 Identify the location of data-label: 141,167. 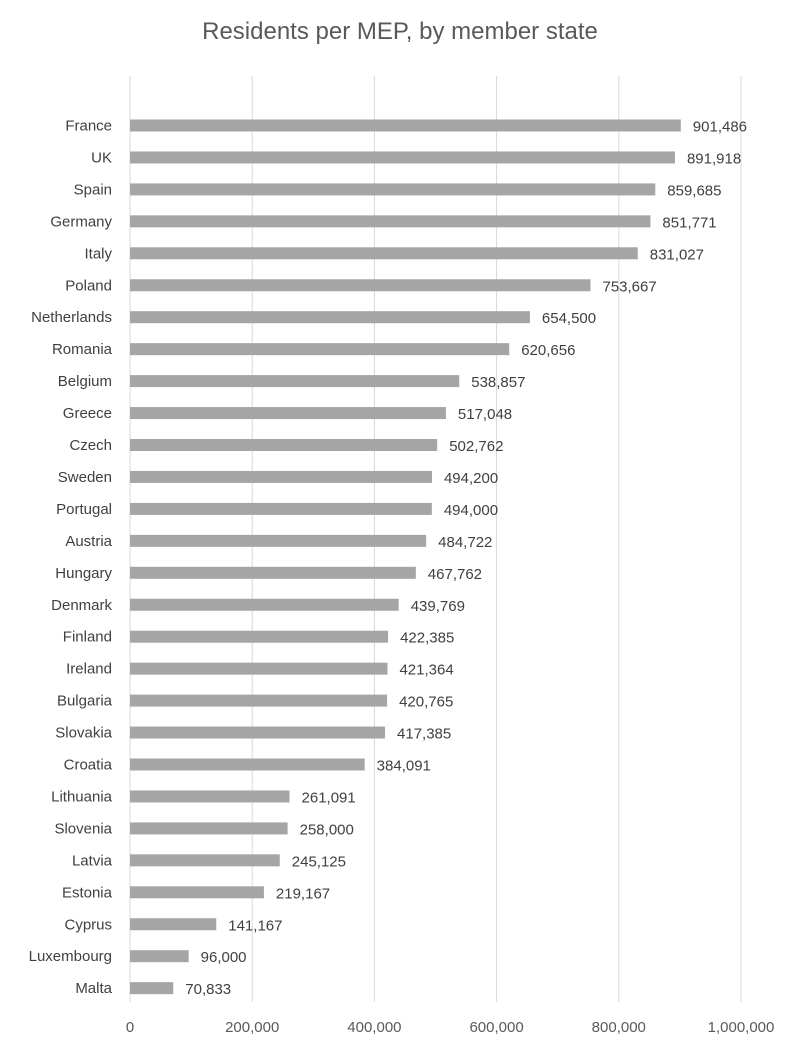
(255, 925).